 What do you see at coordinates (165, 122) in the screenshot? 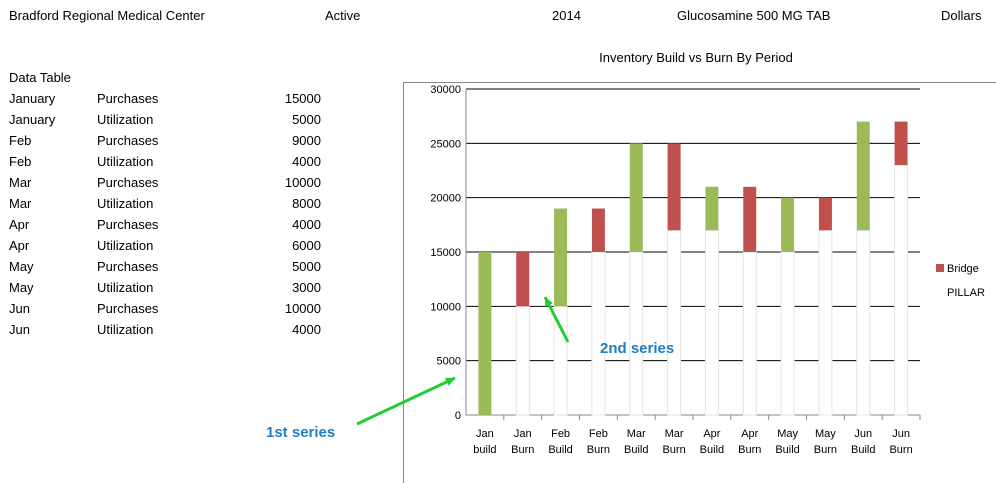
I see `table-row: January Utilization 5000` at bounding box center [165, 122].